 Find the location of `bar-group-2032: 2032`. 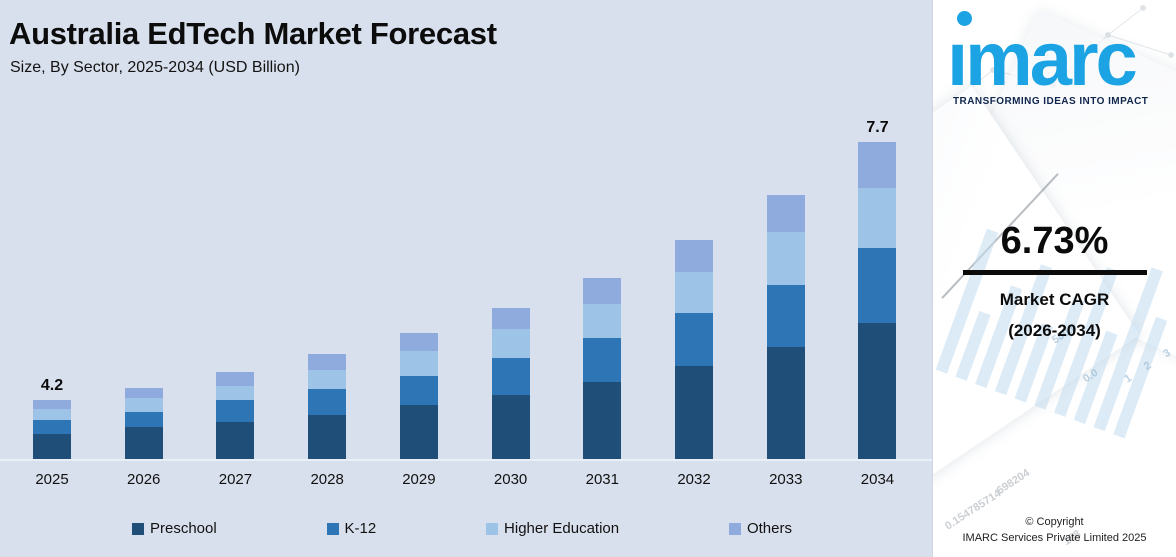

bar-group-2032: 2032 is located at coordinates (694, 364).